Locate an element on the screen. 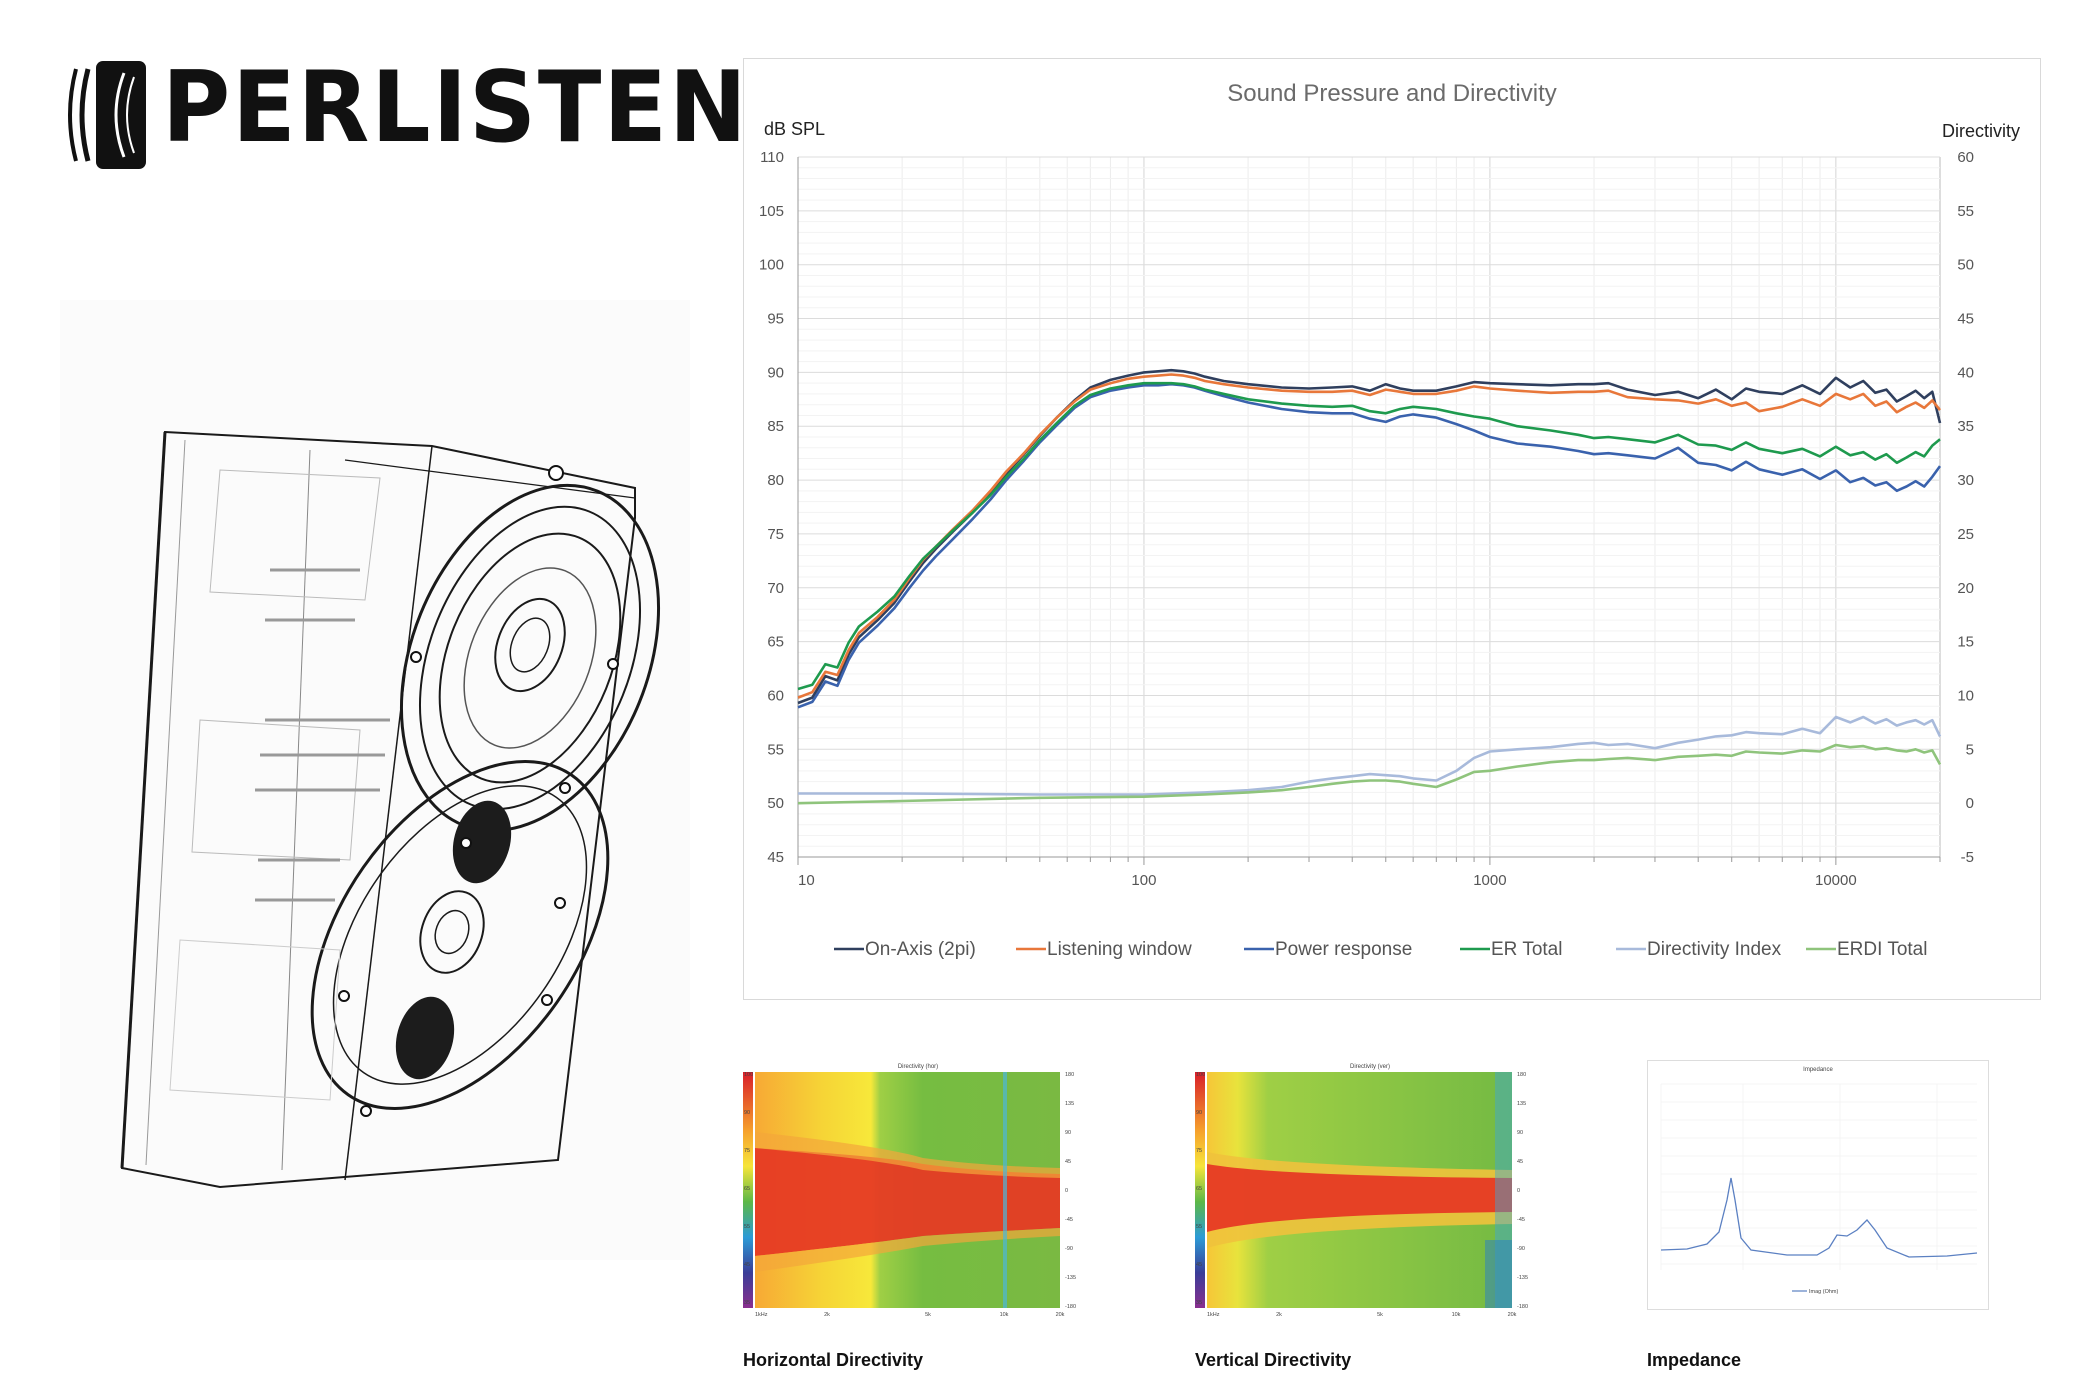 The height and width of the screenshot is (1396, 2074). y-tick-label: 70 is located at coordinates (775, 588).